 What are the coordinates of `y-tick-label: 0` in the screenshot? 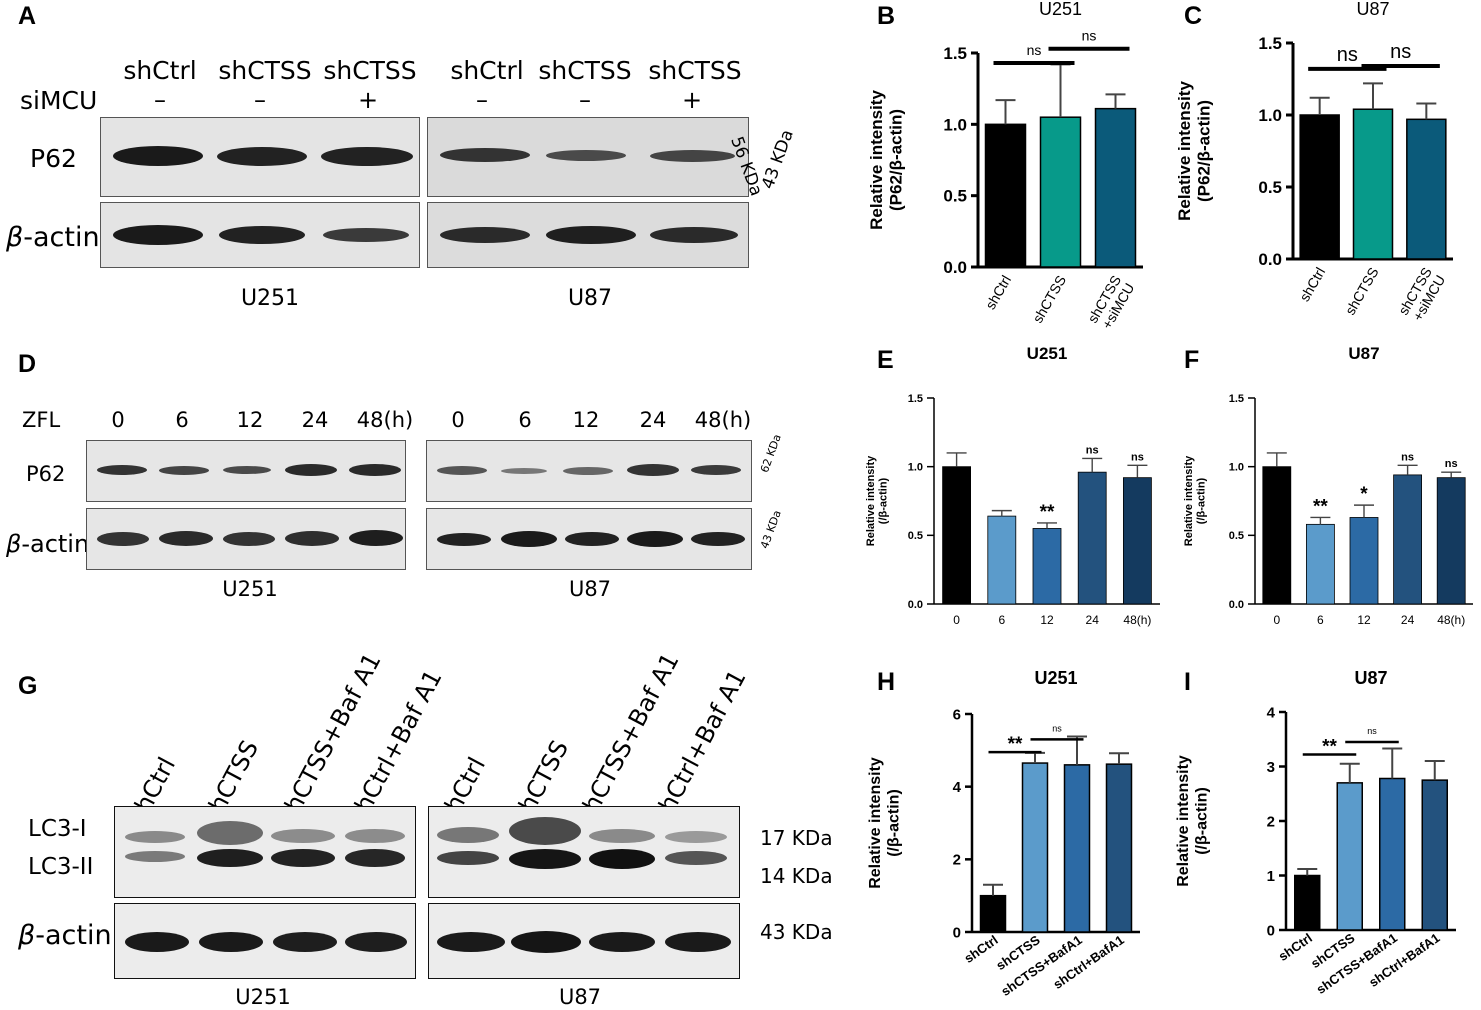 It's located at (1271, 930).